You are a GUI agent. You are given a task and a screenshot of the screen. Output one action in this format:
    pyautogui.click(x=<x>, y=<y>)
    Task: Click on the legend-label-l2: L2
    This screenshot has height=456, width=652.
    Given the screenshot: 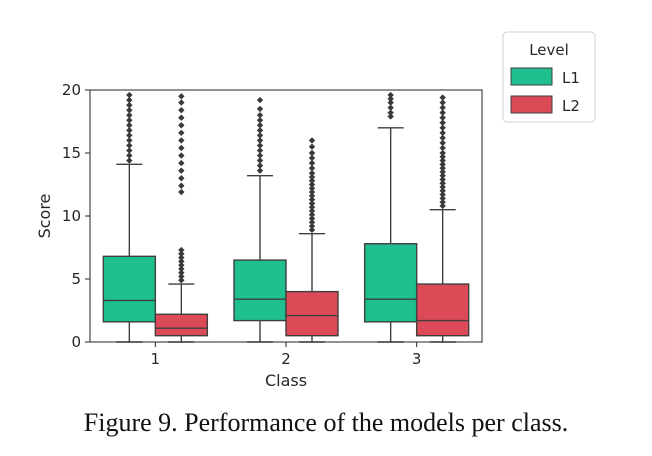 What is the action you would take?
    pyautogui.click(x=571, y=106)
    